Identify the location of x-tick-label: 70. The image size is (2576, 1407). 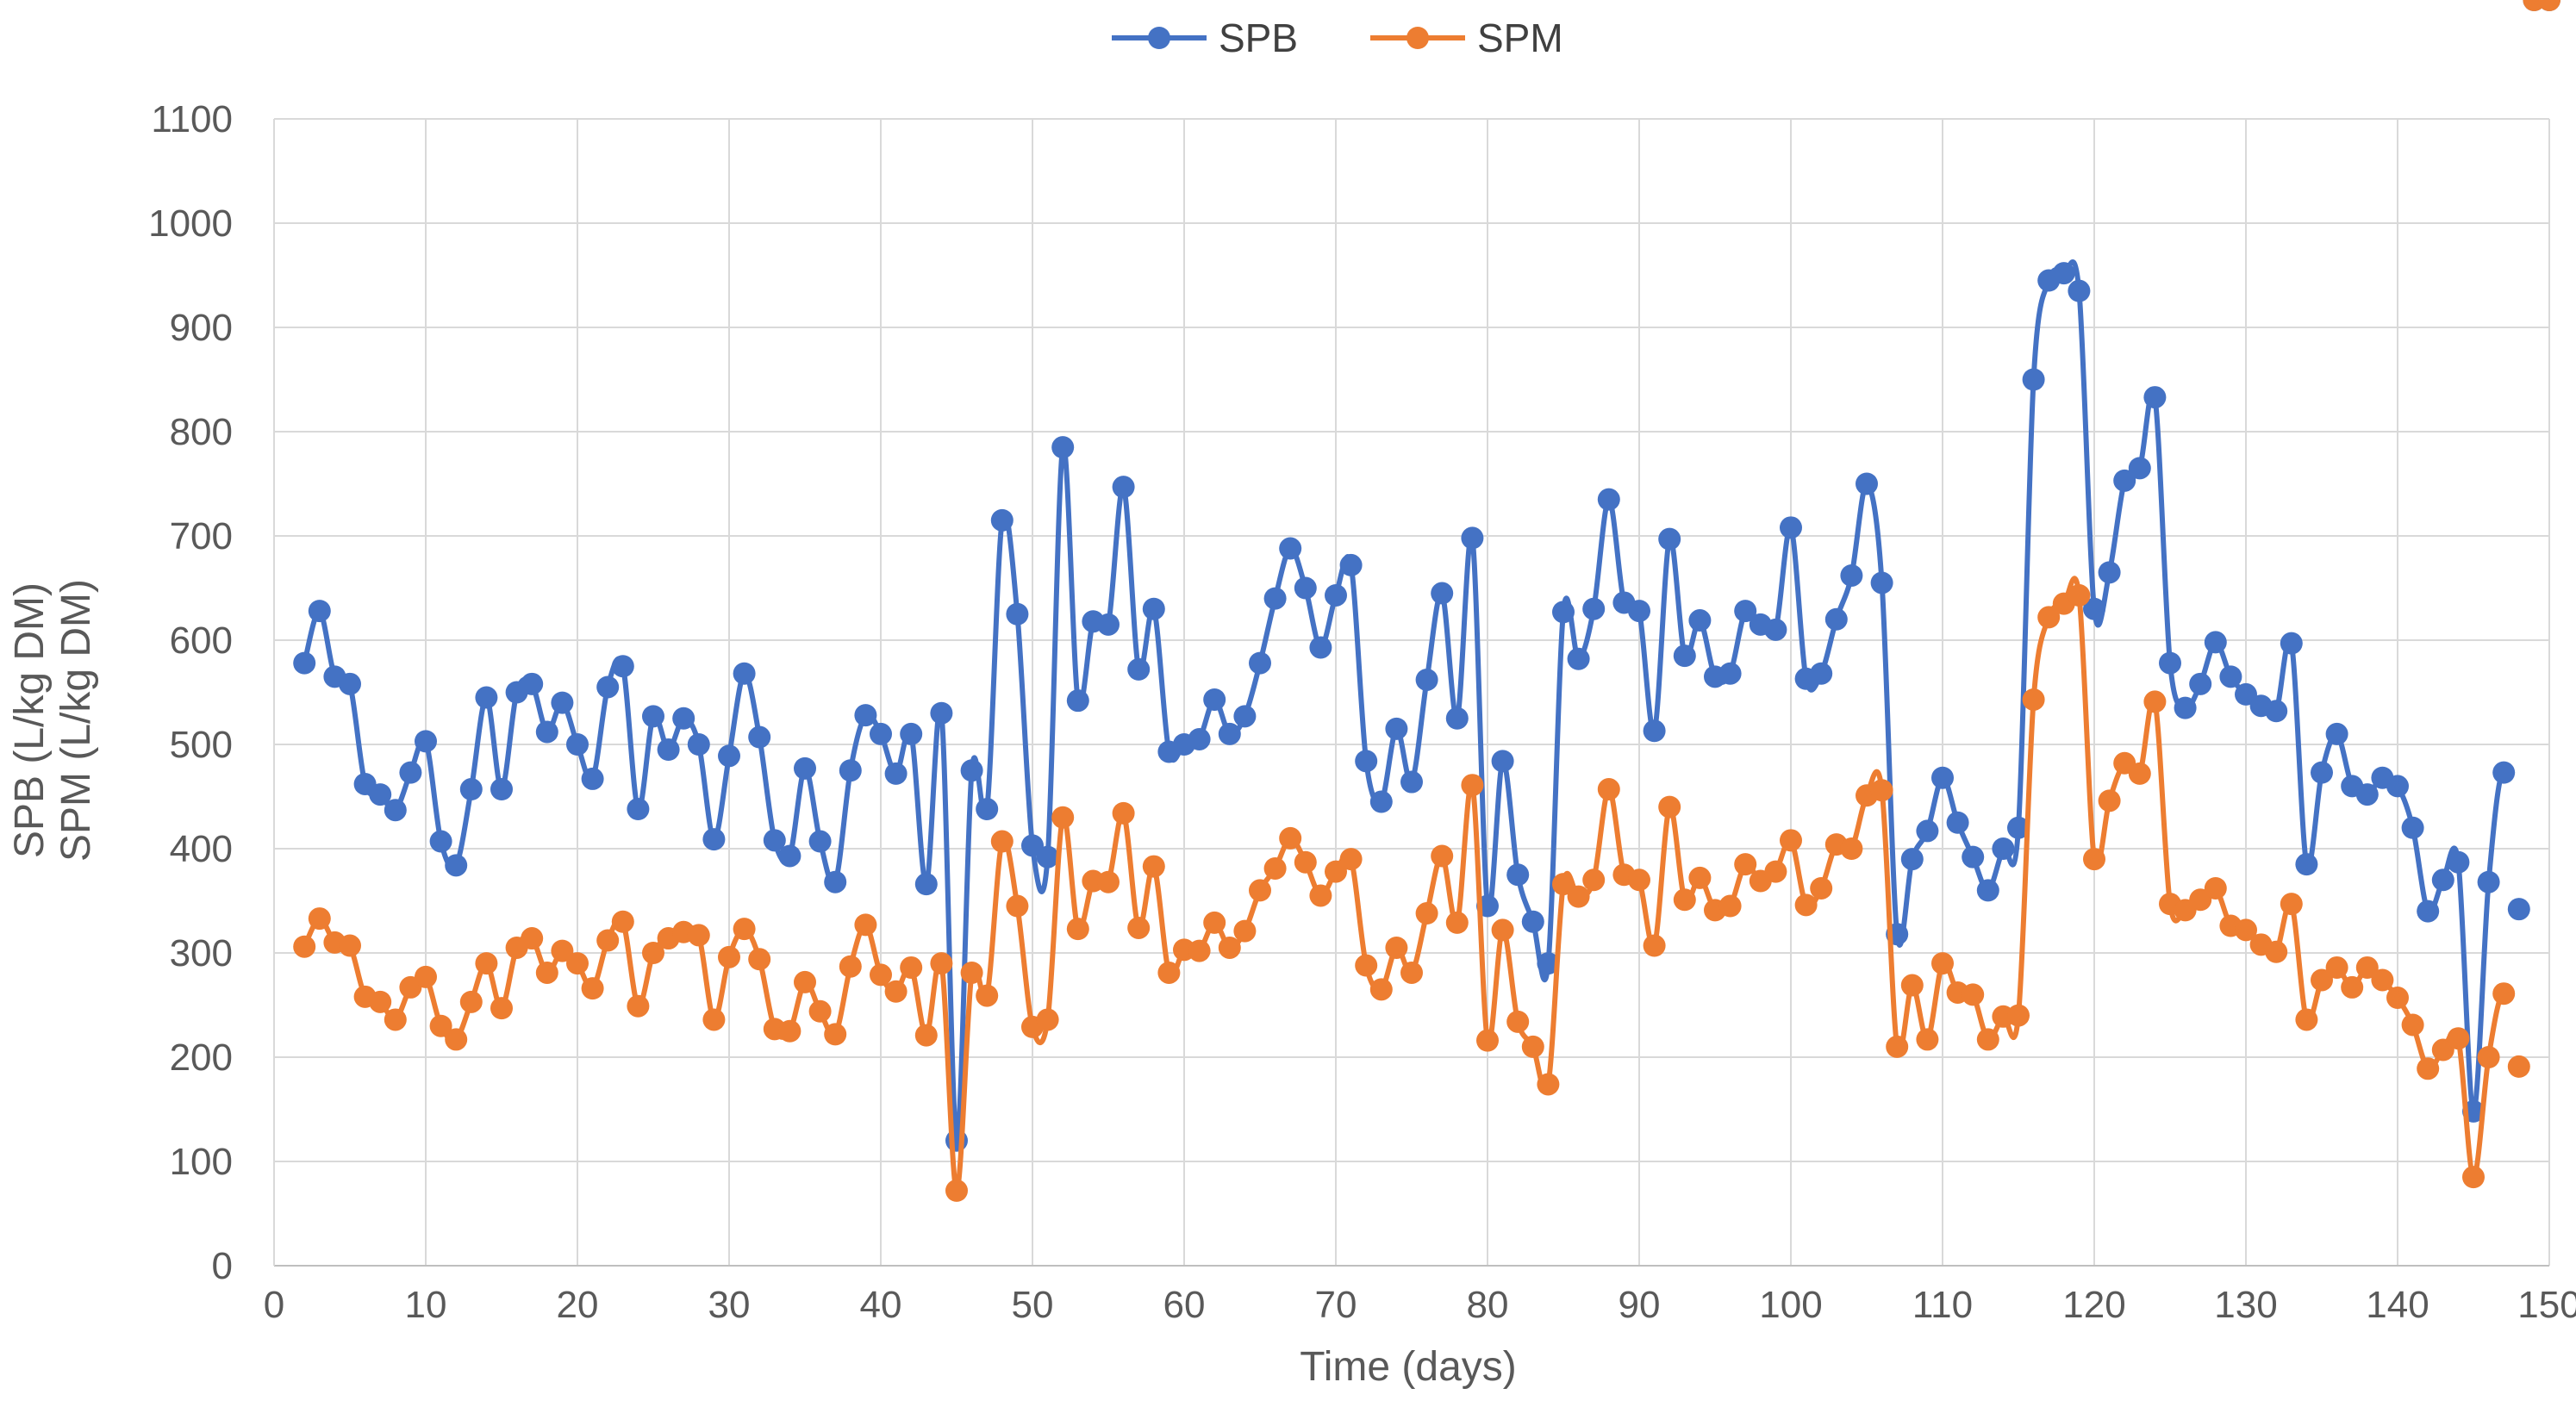
(1336, 1305).